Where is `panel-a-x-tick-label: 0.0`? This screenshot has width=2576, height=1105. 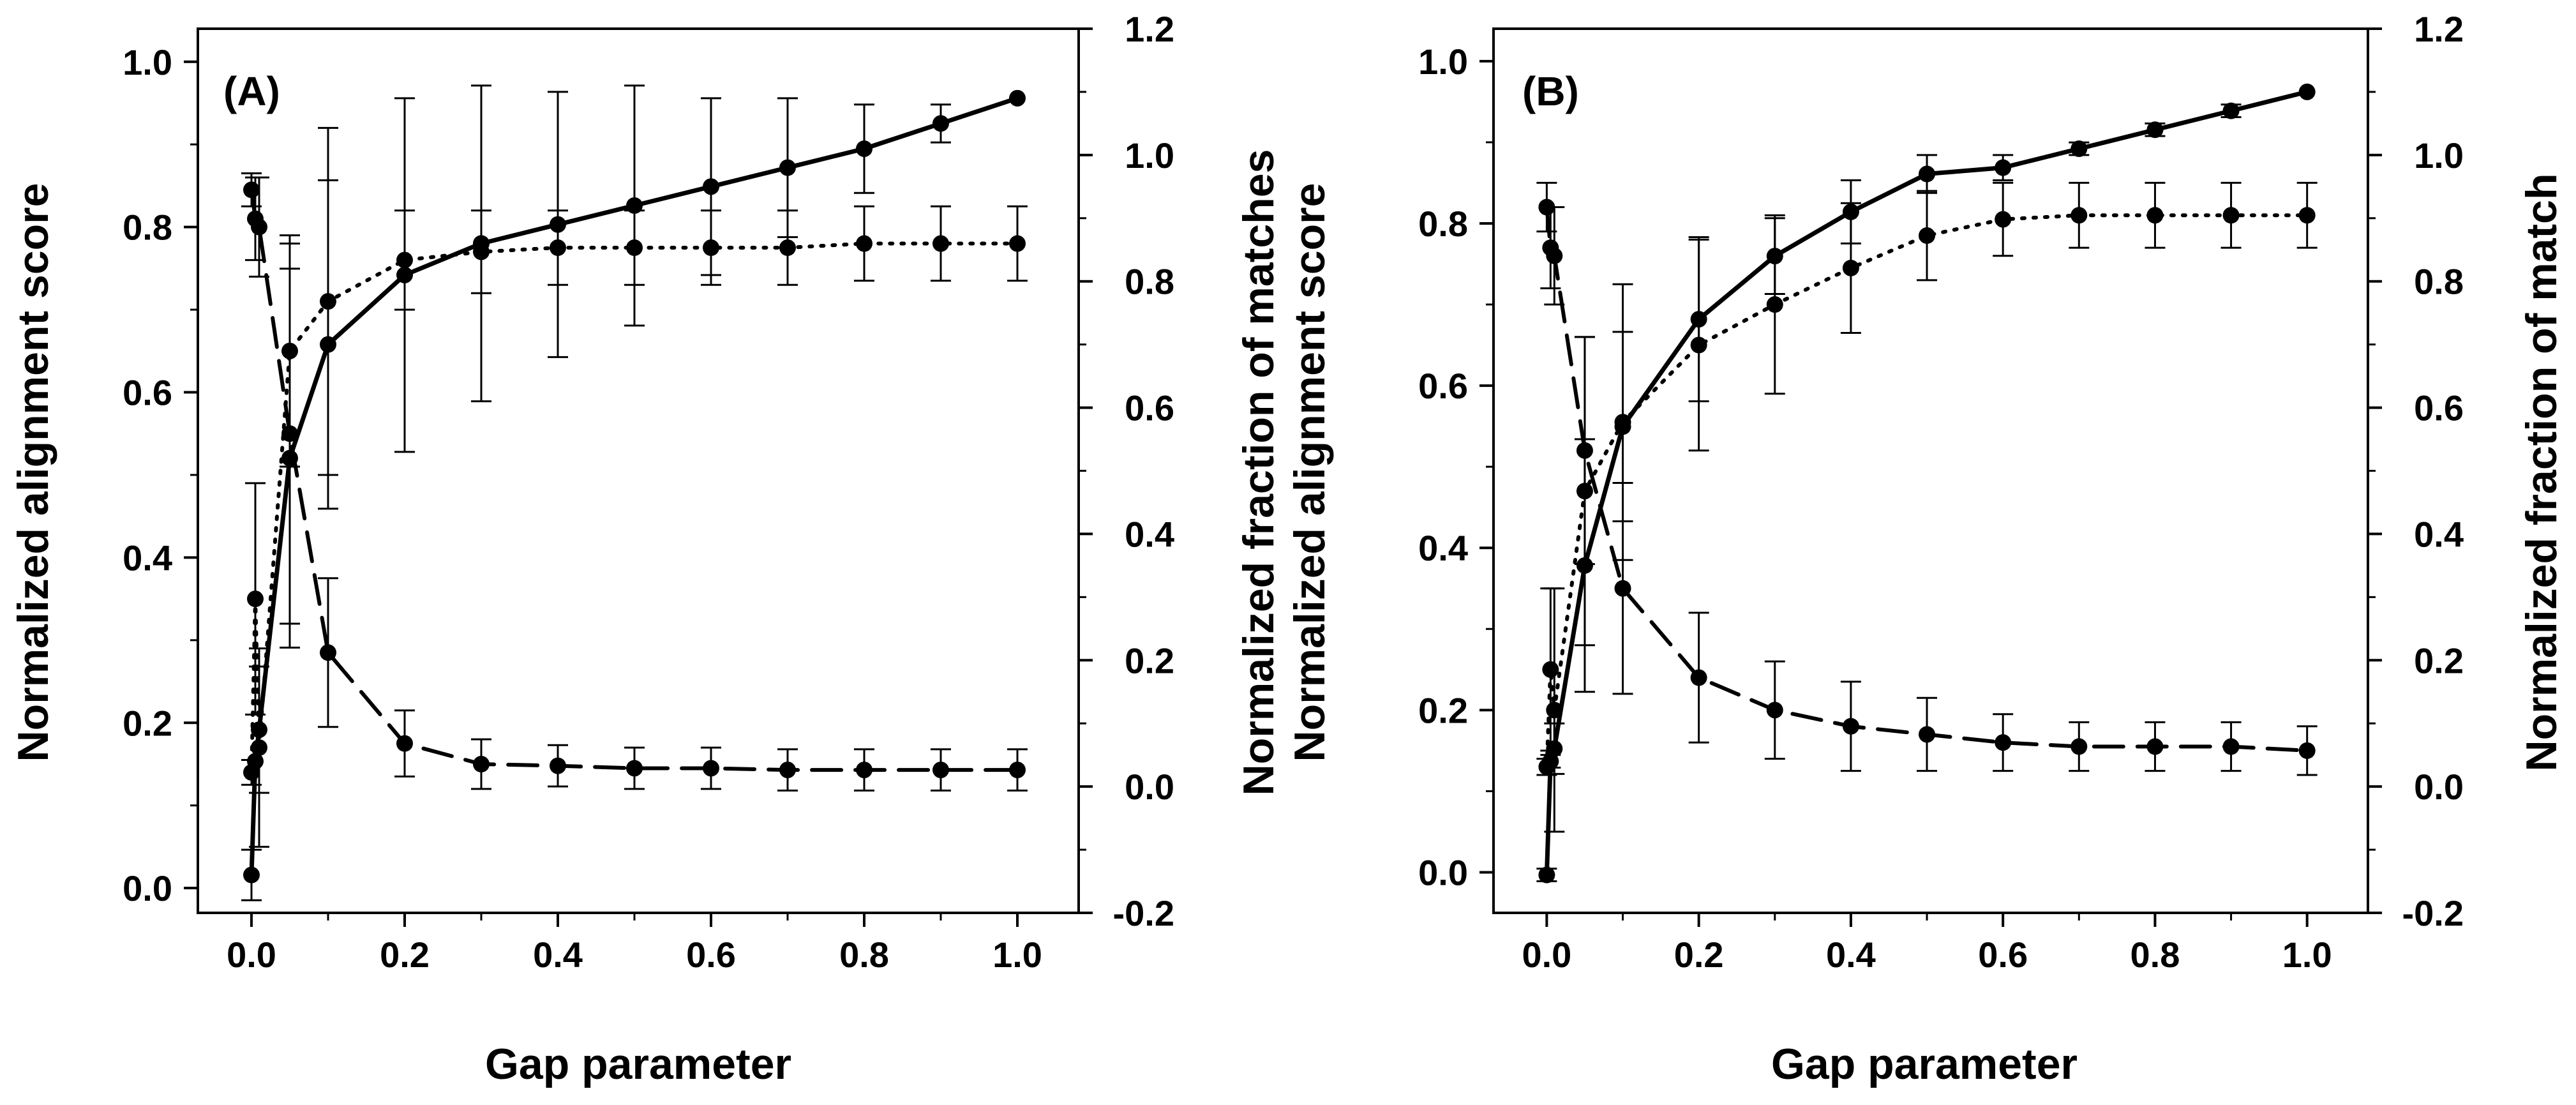 panel-a-x-tick-label: 0.0 is located at coordinates (251, 955).